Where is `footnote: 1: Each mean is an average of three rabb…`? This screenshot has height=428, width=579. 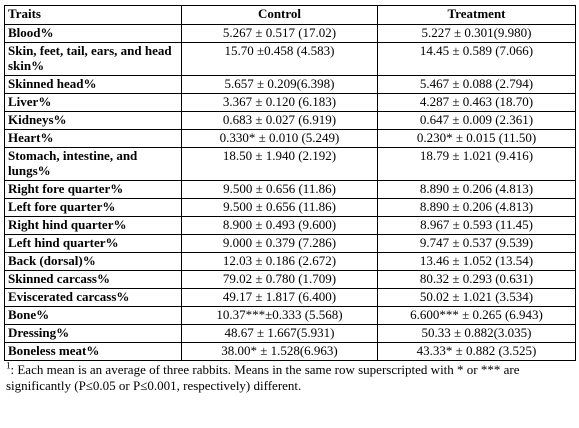 footnote: 1: Each mean is an average of three rabb… is located at coordinates (289, 377).